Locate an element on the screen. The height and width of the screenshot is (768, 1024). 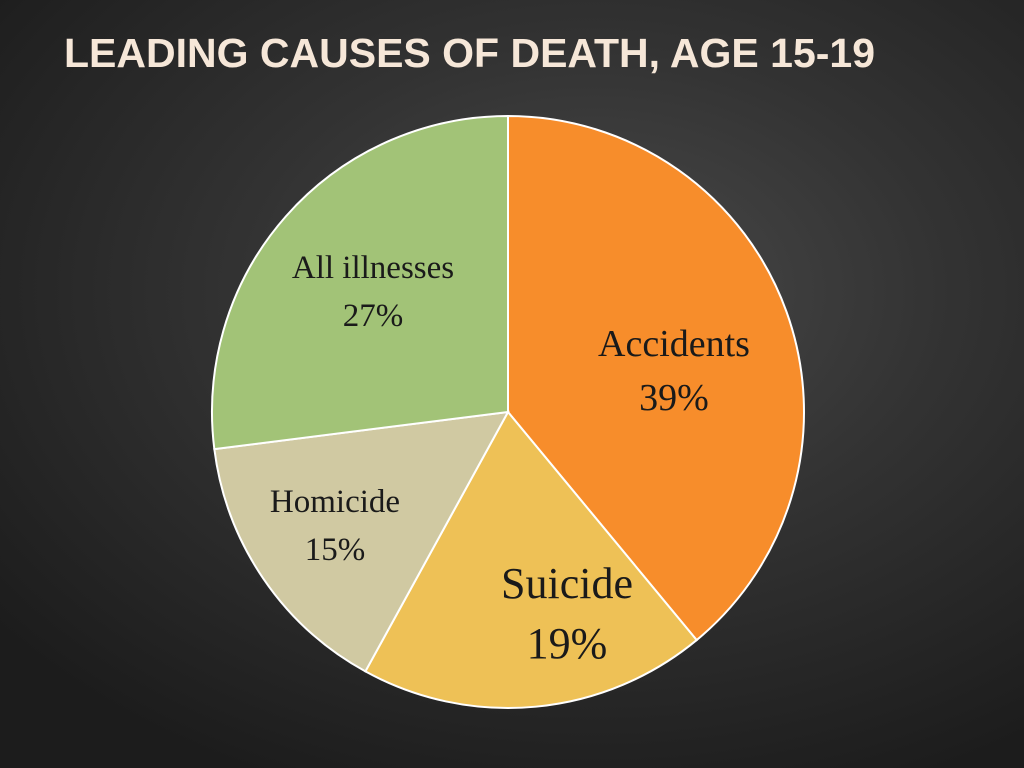
slice-value-homicide: 15% is located at coordinates (335, 550).